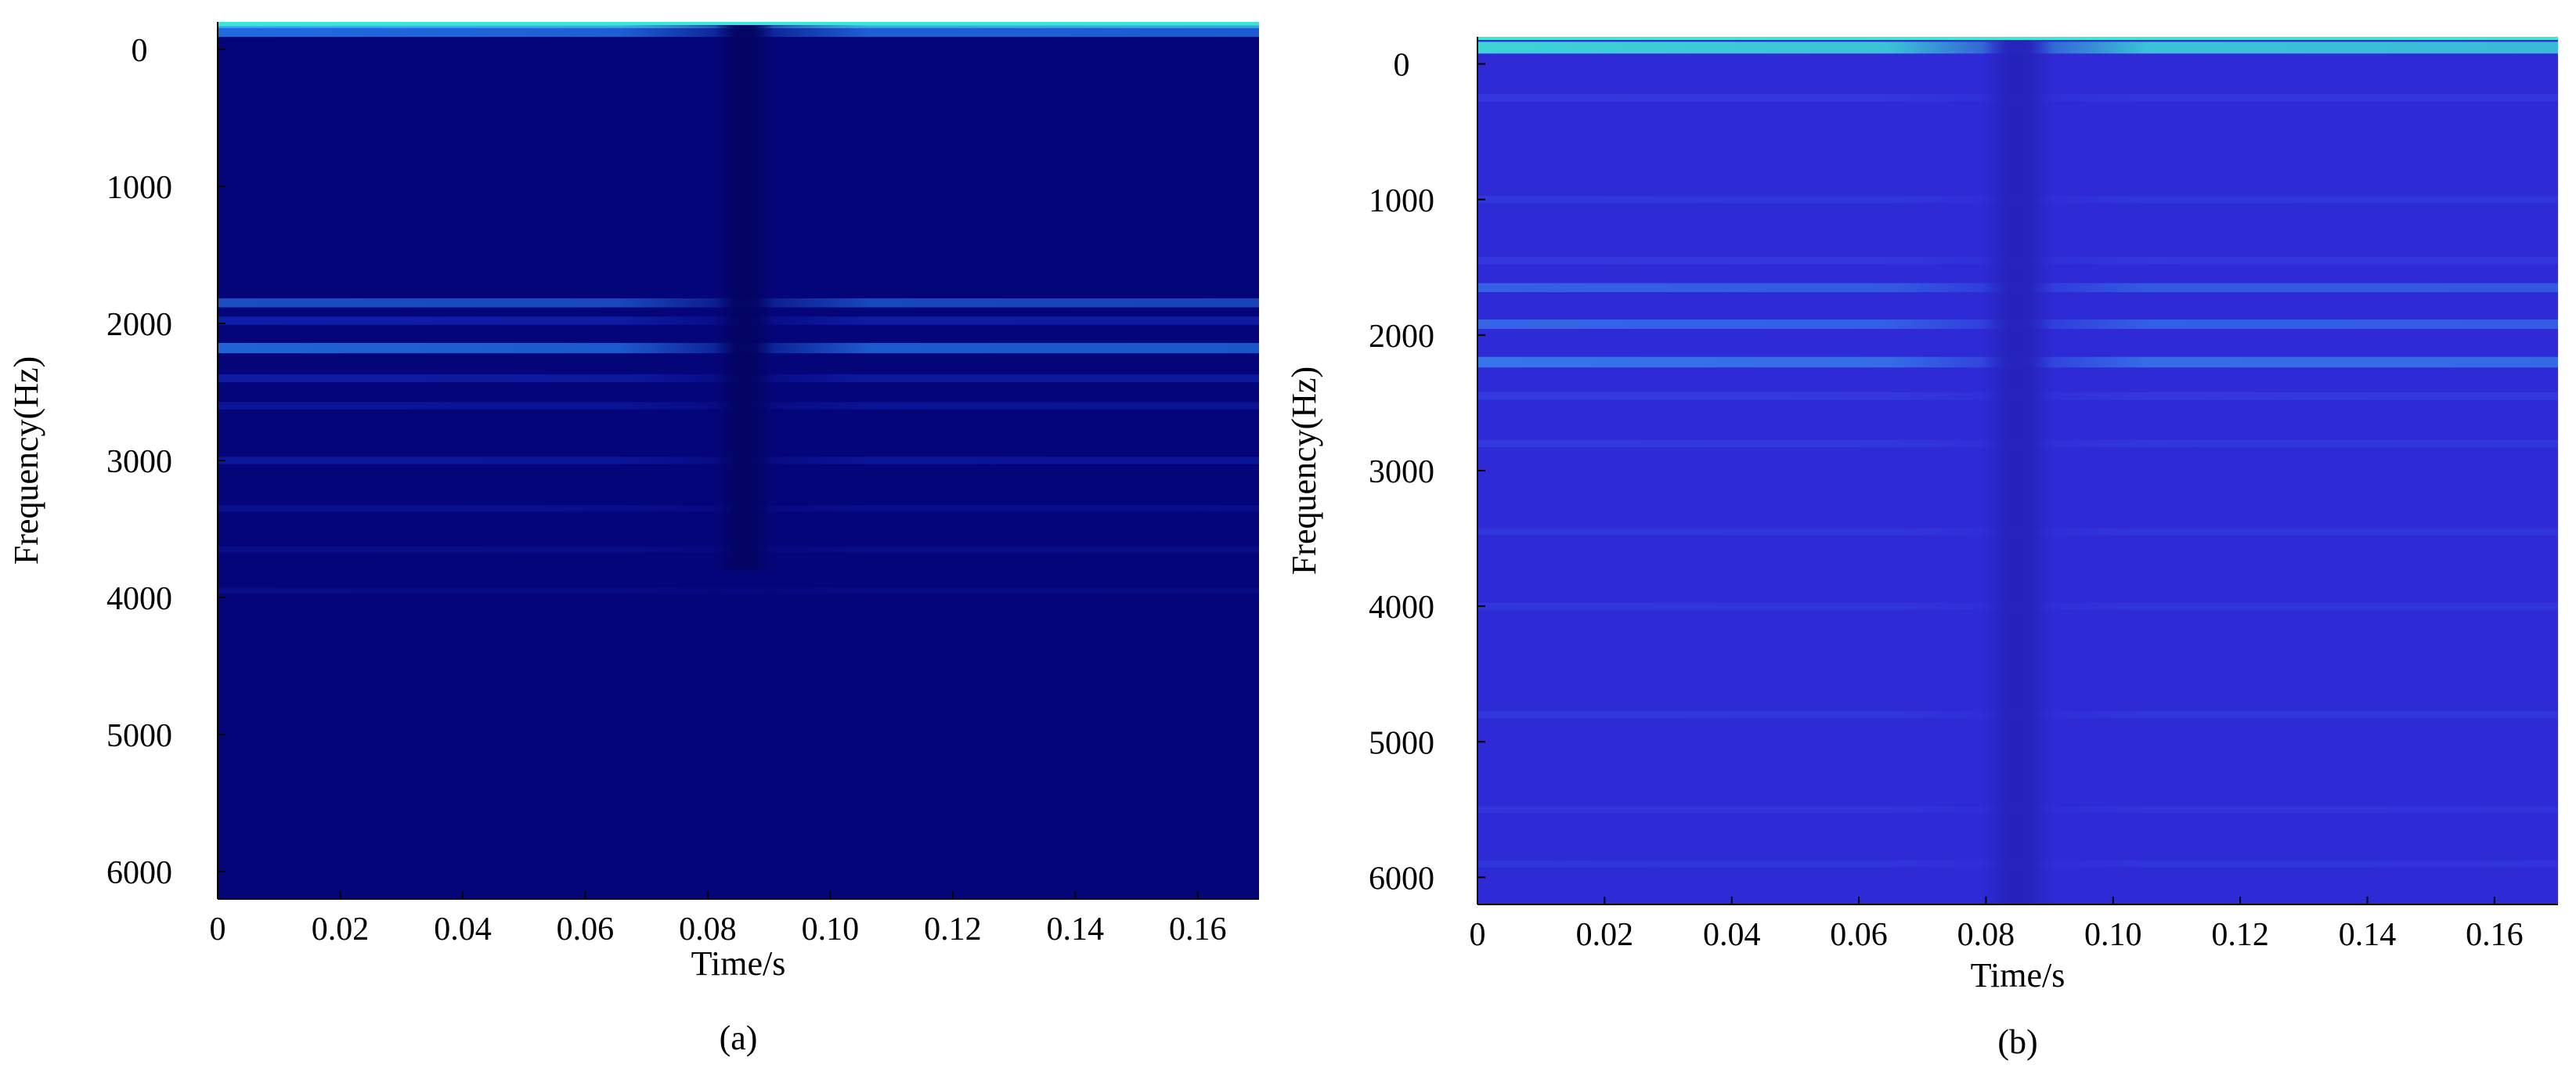  I want to click on panel-caption: (a), so click(739, 1038).